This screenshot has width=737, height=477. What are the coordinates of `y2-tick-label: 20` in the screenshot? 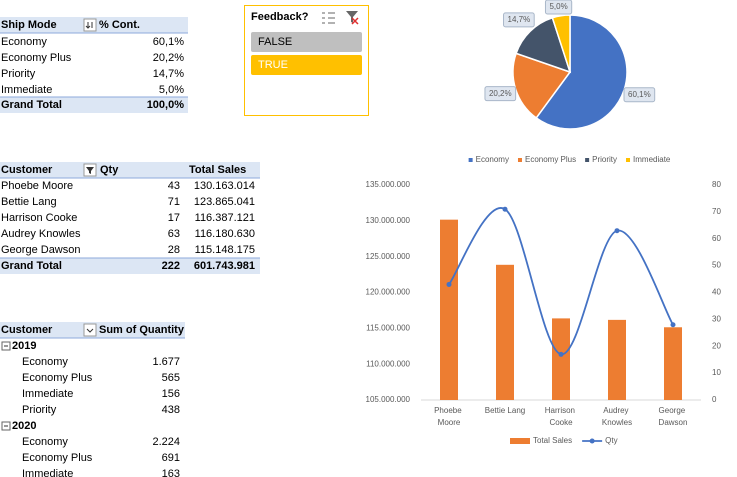 It's located at (716, 345).